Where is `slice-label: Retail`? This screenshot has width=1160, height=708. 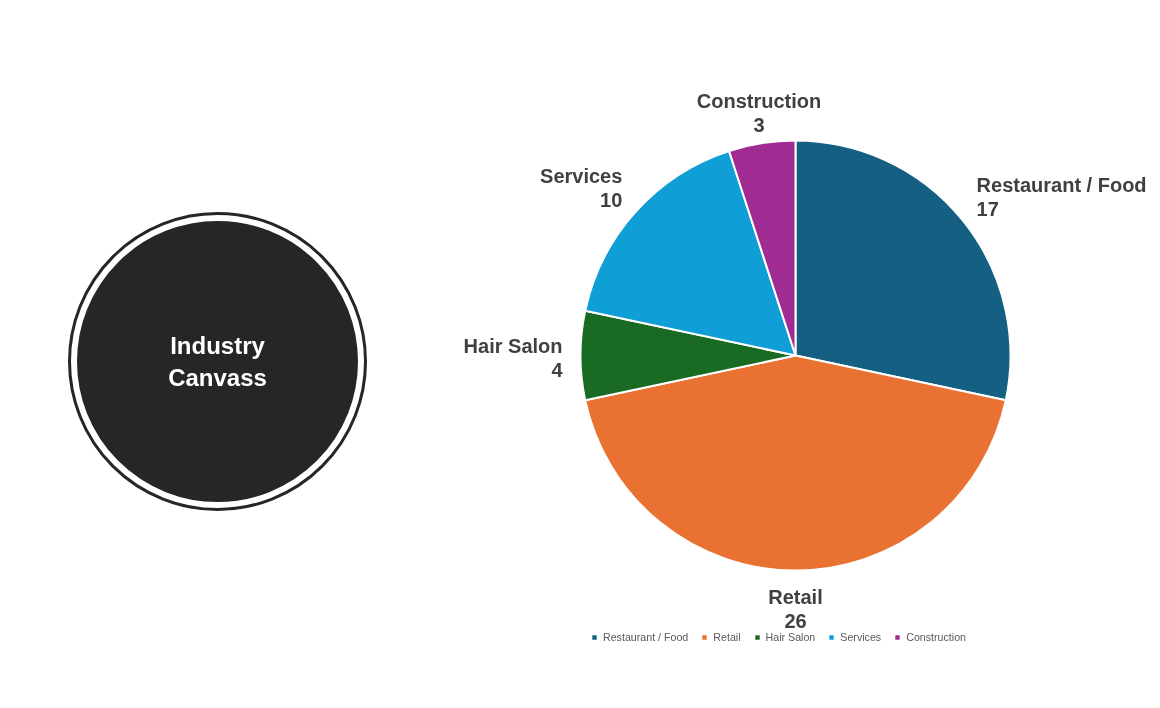 slice-label: Retail is located at coordinates (795, 596).